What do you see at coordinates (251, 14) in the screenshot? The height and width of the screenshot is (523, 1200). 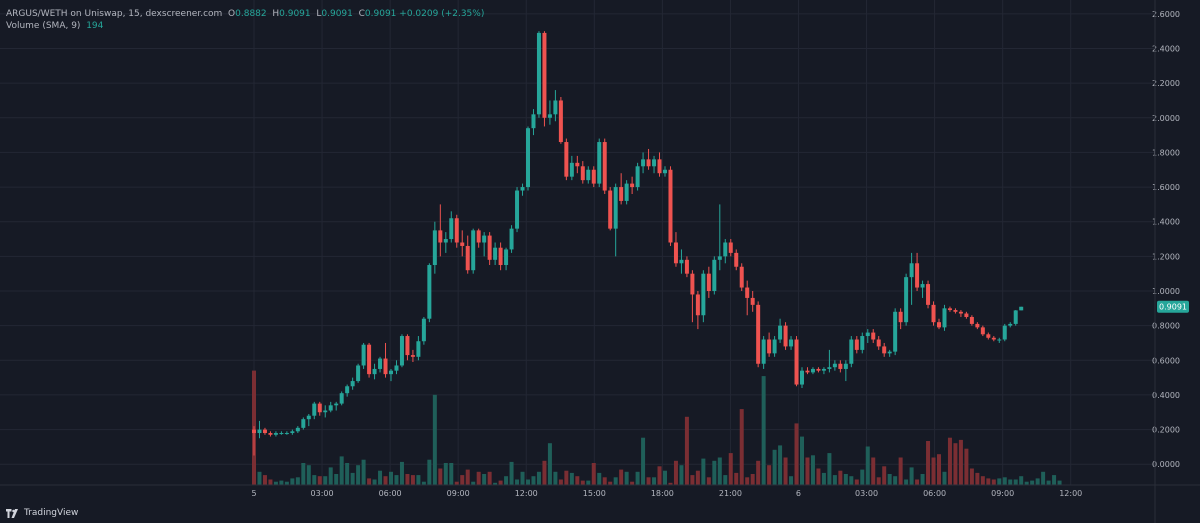 I see `open-value: 0.8882` at bounding box center [251, 14].